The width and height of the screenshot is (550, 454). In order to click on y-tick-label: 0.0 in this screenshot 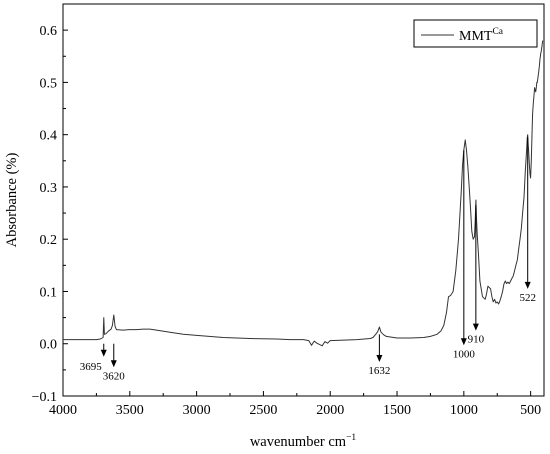, I will do `click(49, 345)`.